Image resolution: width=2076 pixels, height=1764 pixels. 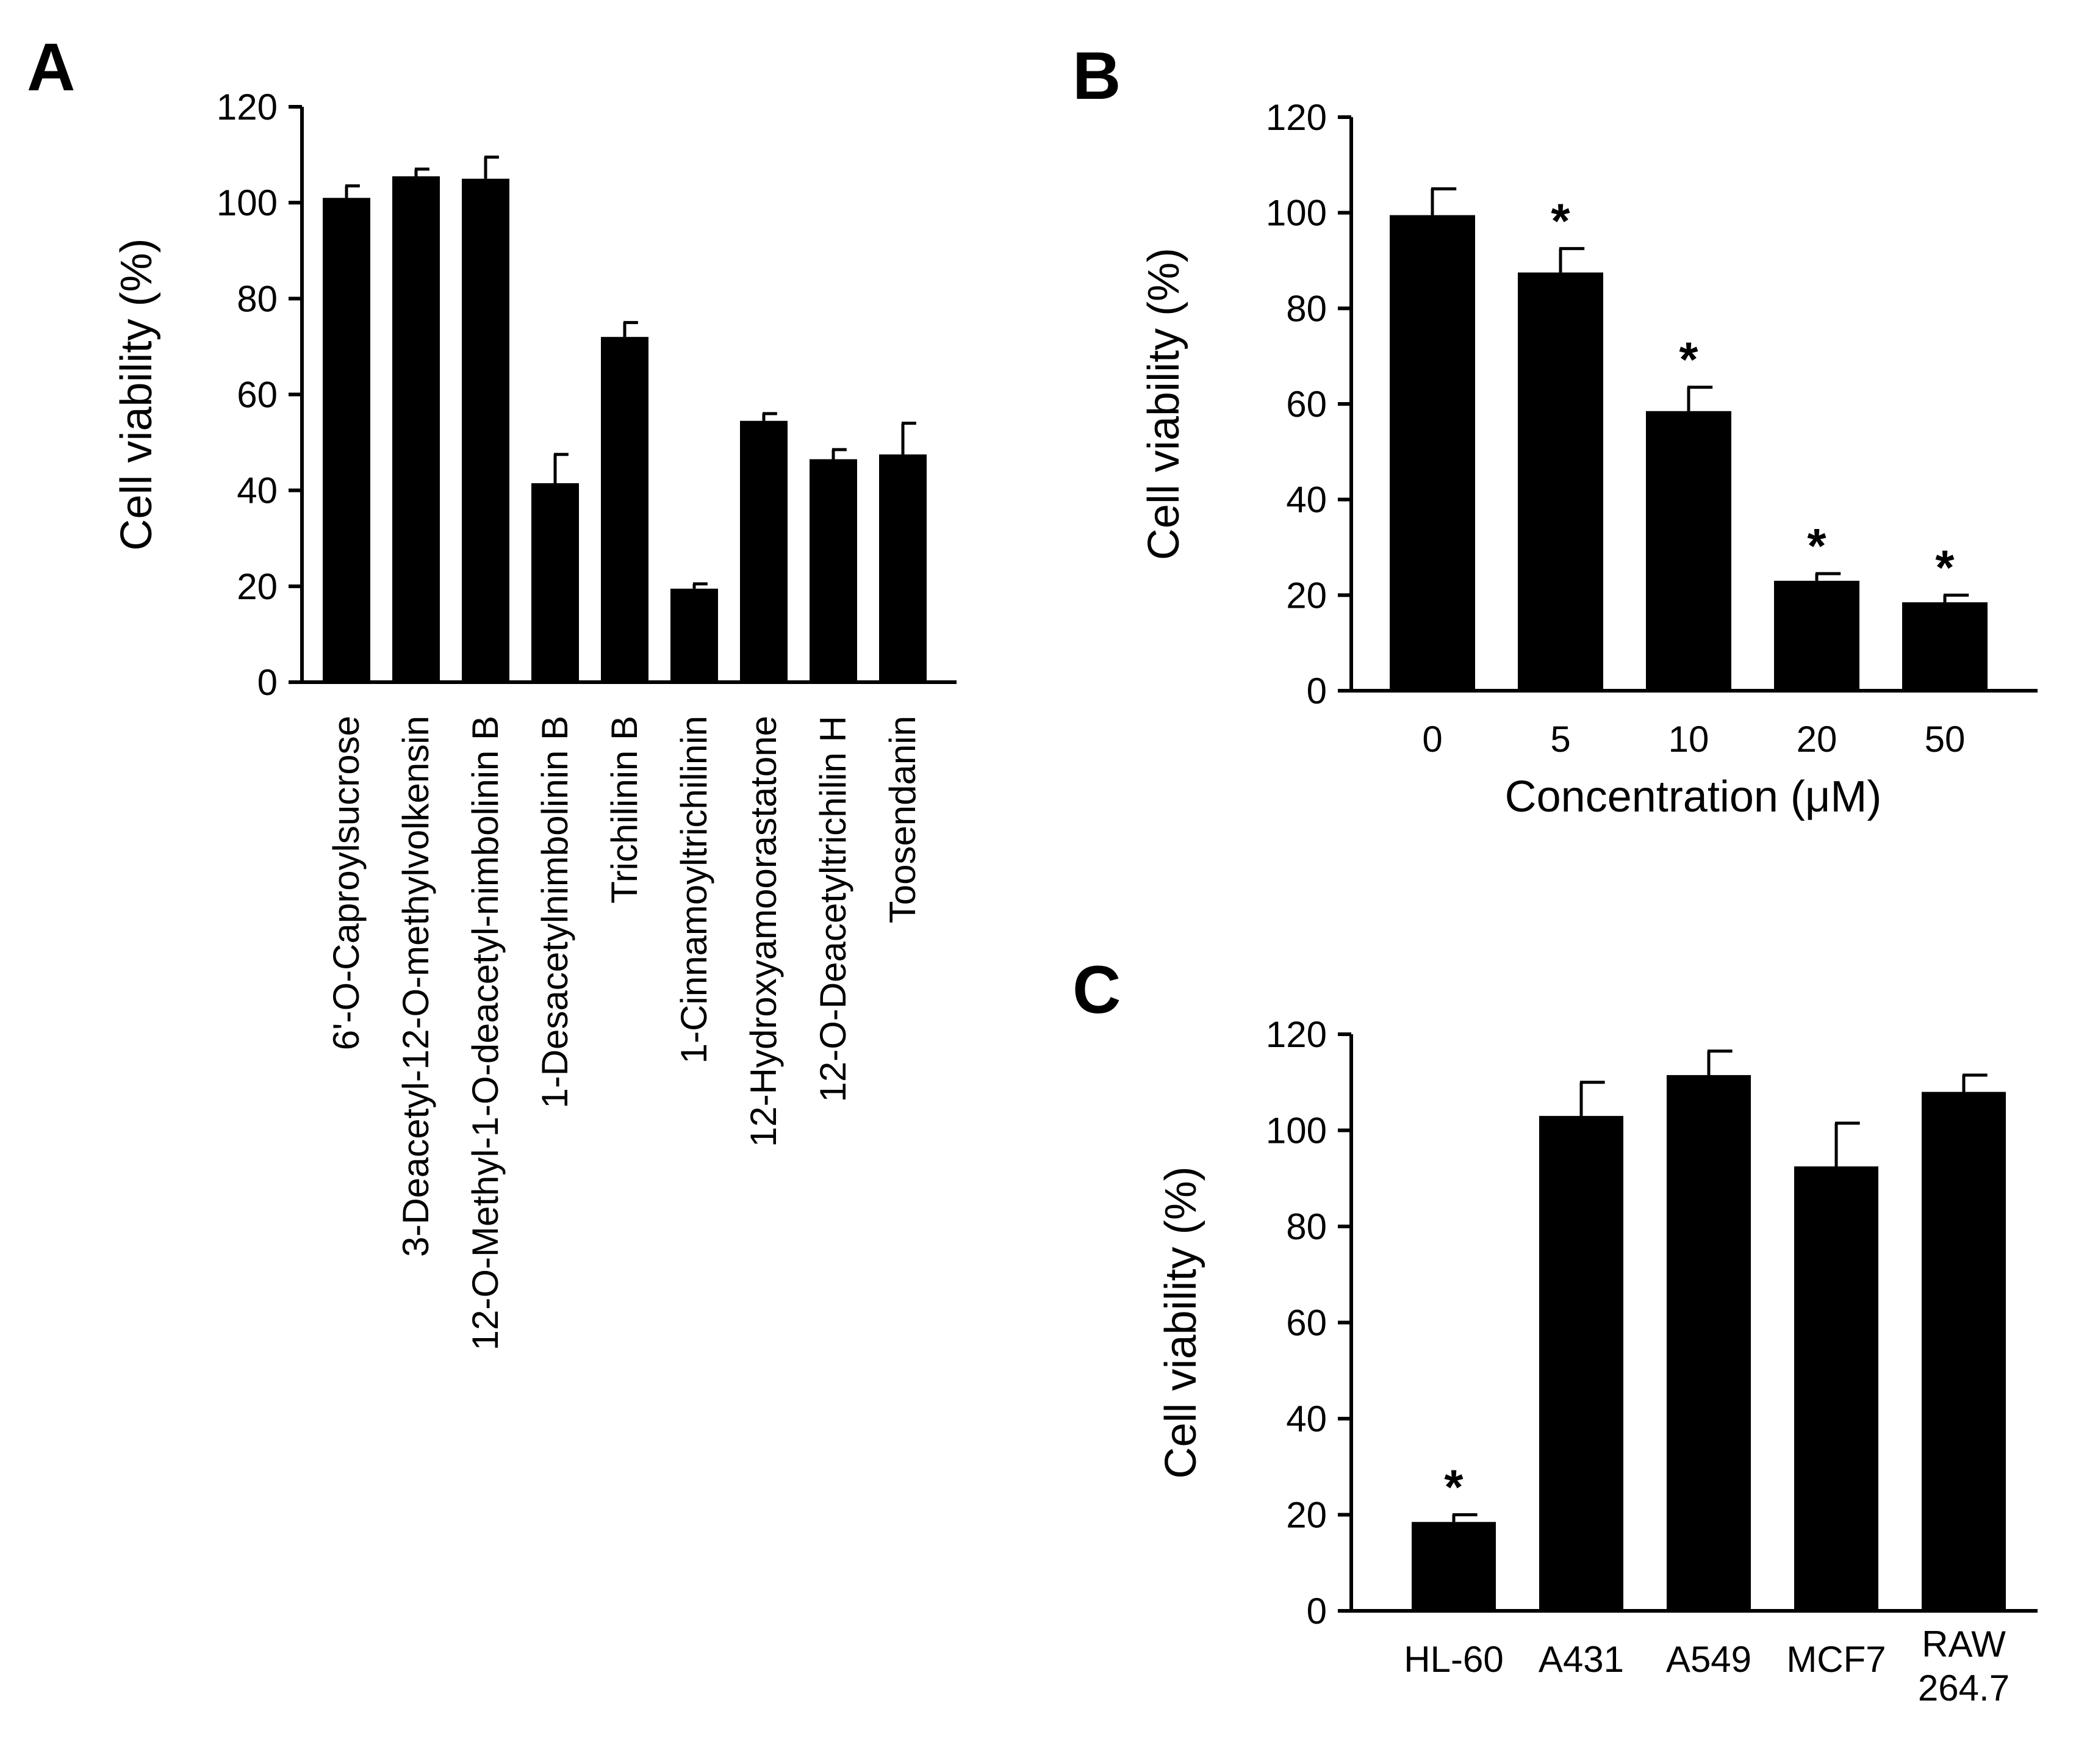 What do you see at coordinates (1560, 739) in the screenshot?
I see `x-tick-label: 5` at bounding box center [1560, 739].